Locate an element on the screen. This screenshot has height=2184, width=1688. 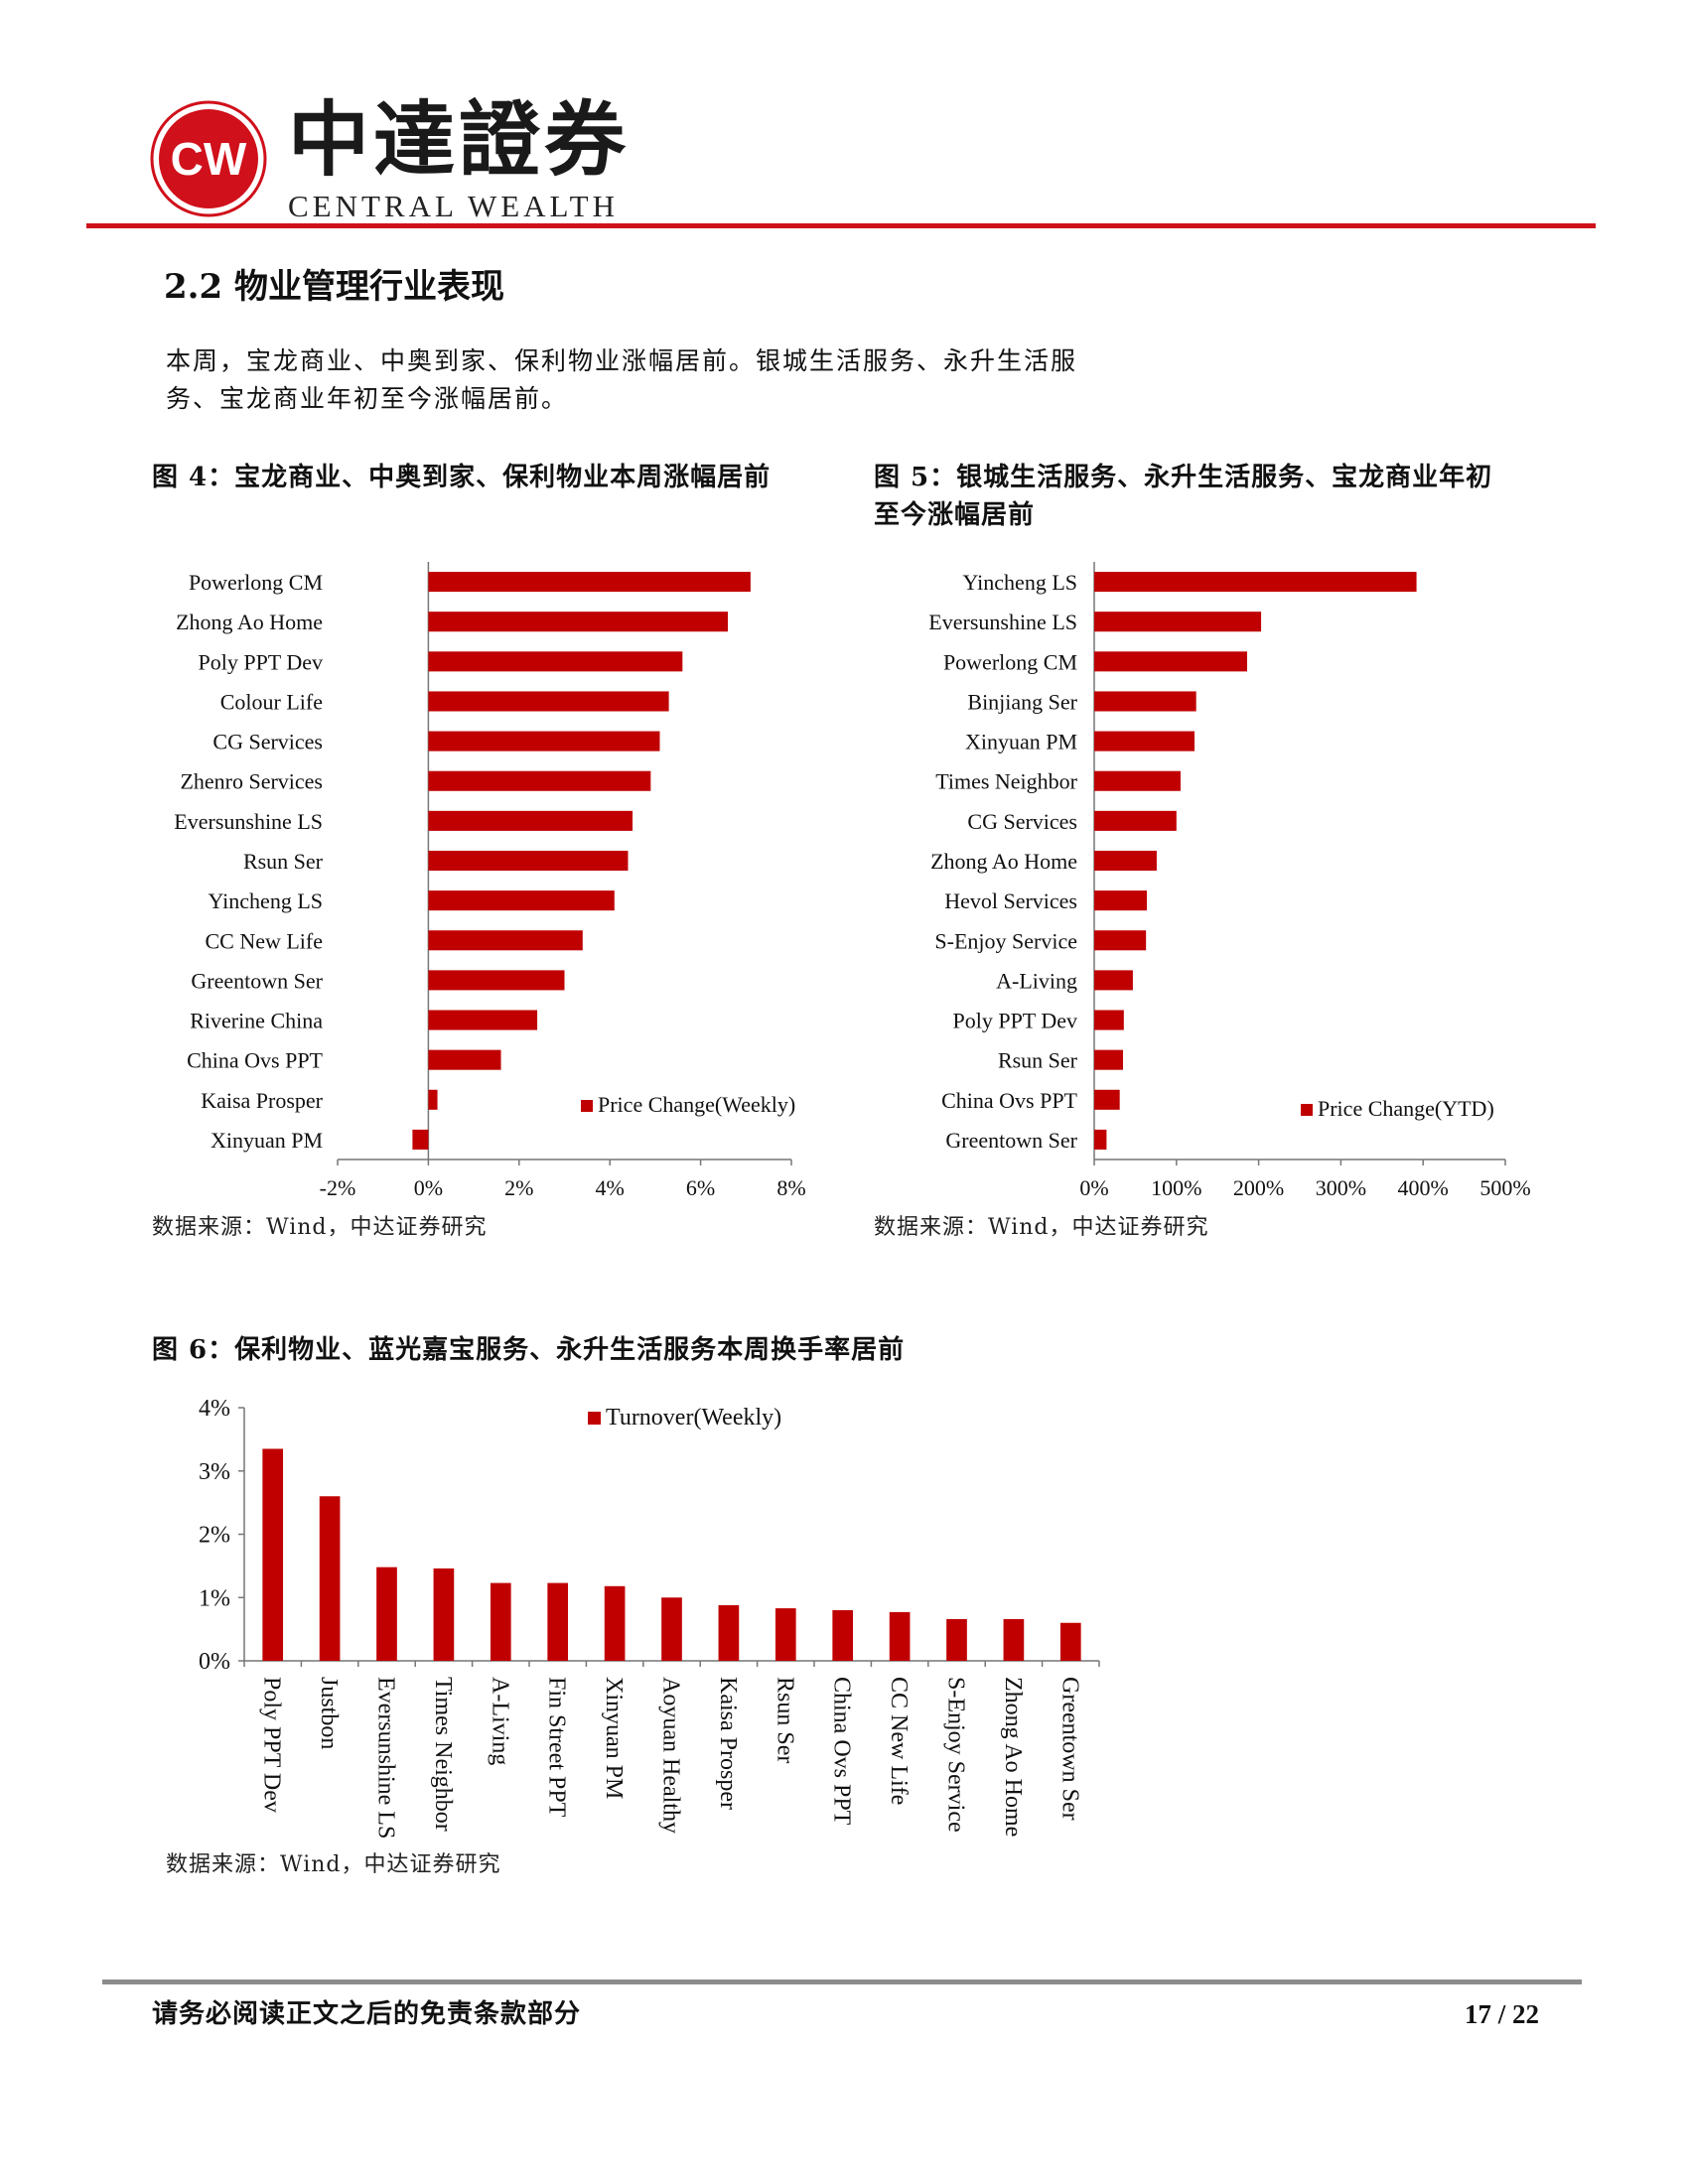
fig6-y-tick-label: 2% is located at coordinates (214, 1536).